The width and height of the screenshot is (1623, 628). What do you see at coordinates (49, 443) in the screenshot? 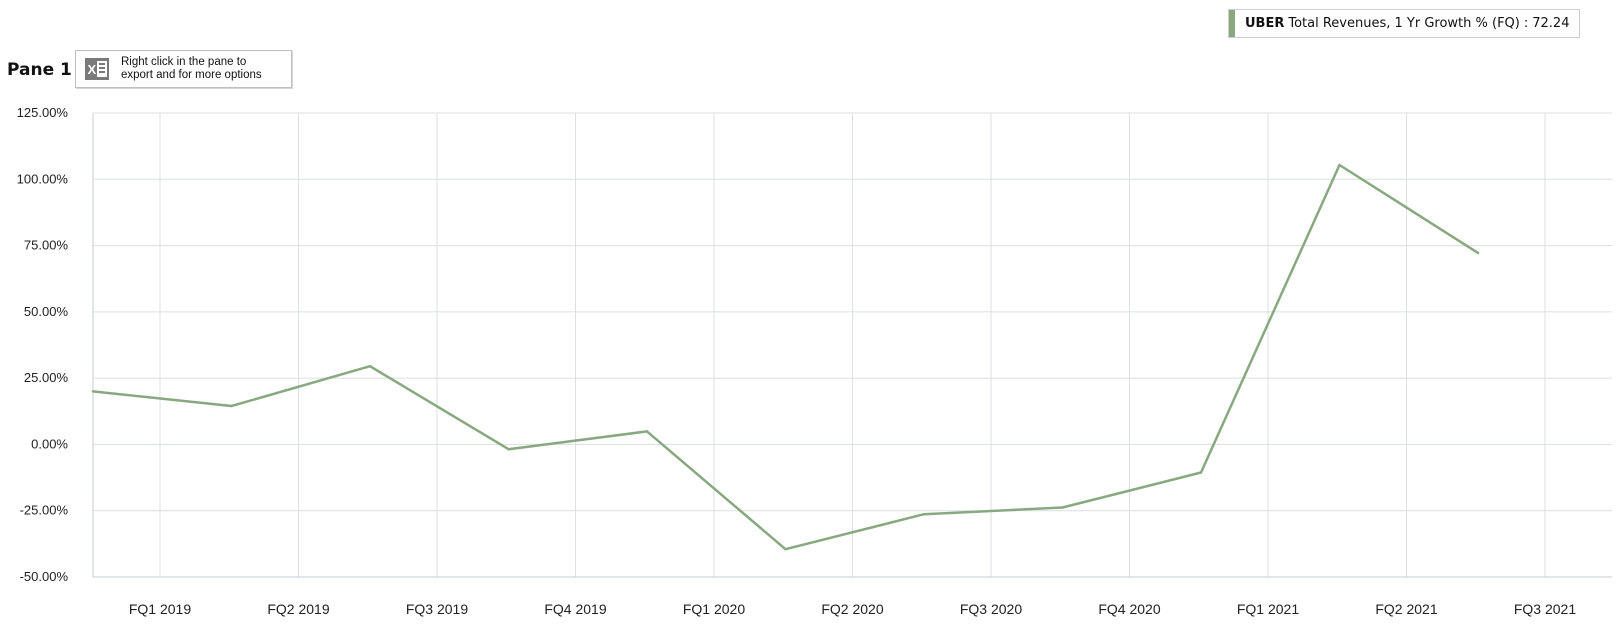
I see `y-tick-label: 0.00%` at bounding box center [49, 443].